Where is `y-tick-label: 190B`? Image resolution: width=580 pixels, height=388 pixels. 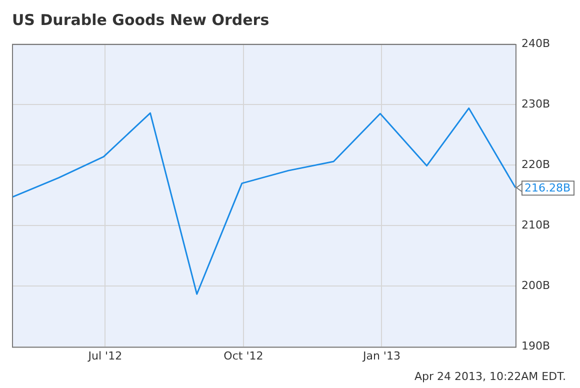
y-tick-label: 190B is located at coordinates (535, 346).